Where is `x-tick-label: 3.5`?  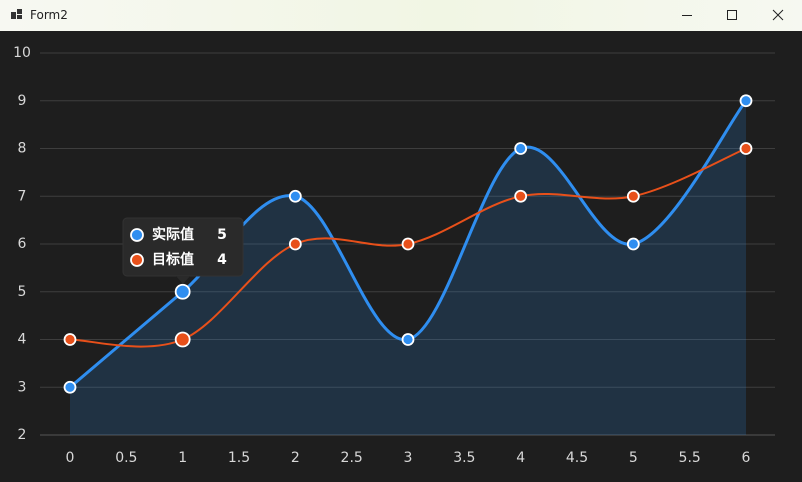 x-tick-label: 3.5 is located at coordinates (464, 458).